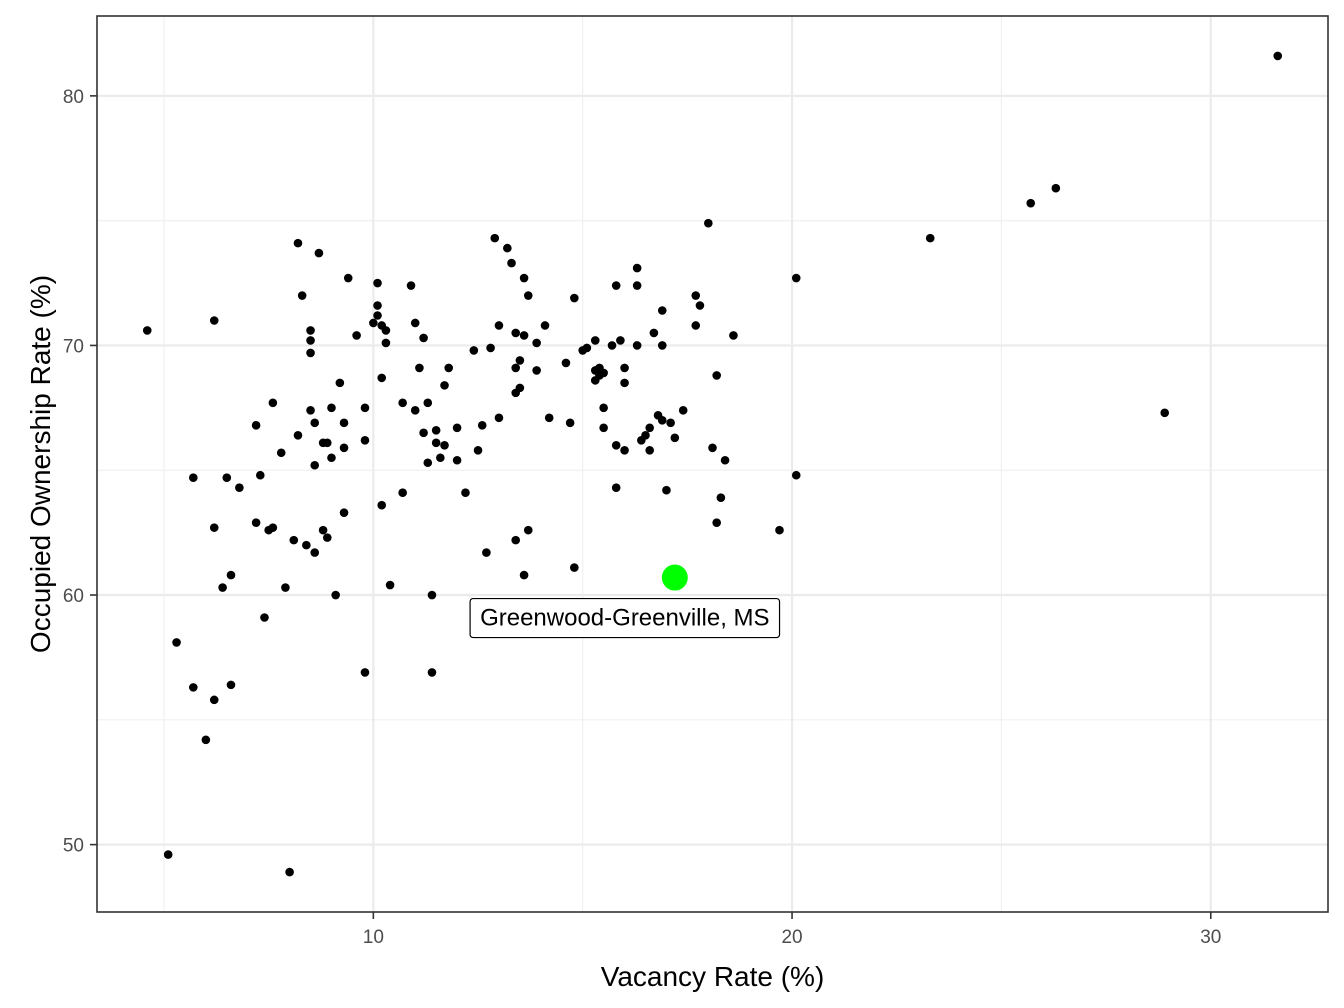  Describe the element at coordinates (73, 346) in the screenshot. I see `y-tick-label: 70` at that location.